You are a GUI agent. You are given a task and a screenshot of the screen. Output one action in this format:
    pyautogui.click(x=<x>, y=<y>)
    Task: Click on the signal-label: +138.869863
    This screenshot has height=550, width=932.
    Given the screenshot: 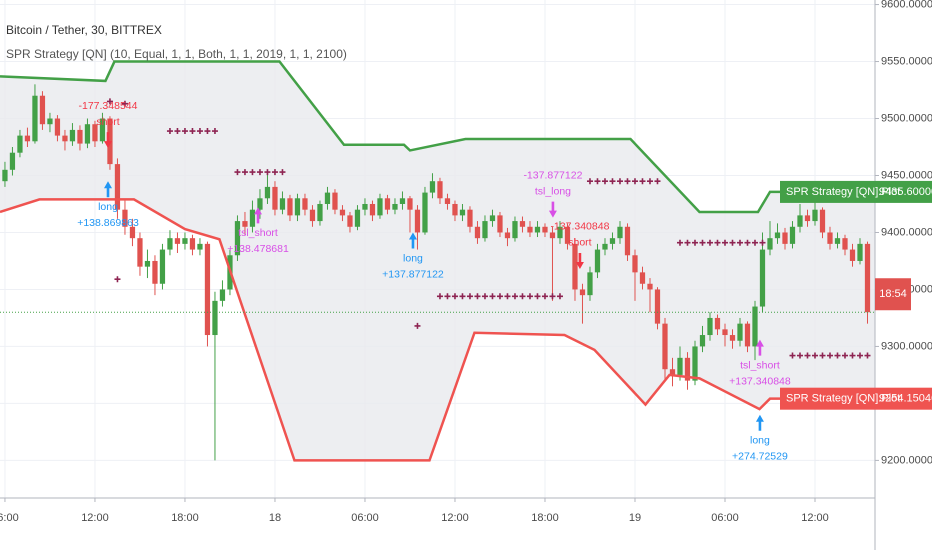 What is the action you would take?
    pyautogui.click(x=108, y=223)
    